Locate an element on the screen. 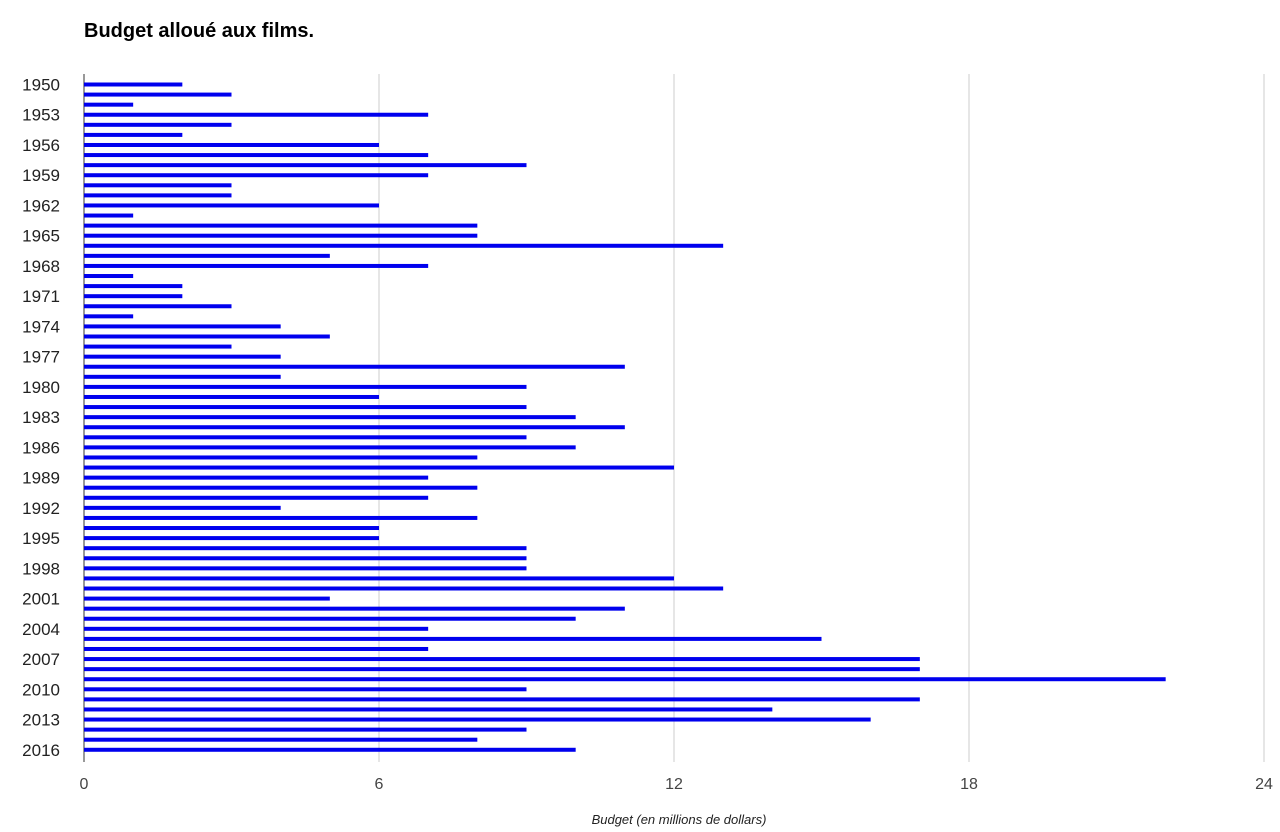 This screenshot has height=832, width=1280. y-tick-label: 1995 is located at coordinates (41, 538).